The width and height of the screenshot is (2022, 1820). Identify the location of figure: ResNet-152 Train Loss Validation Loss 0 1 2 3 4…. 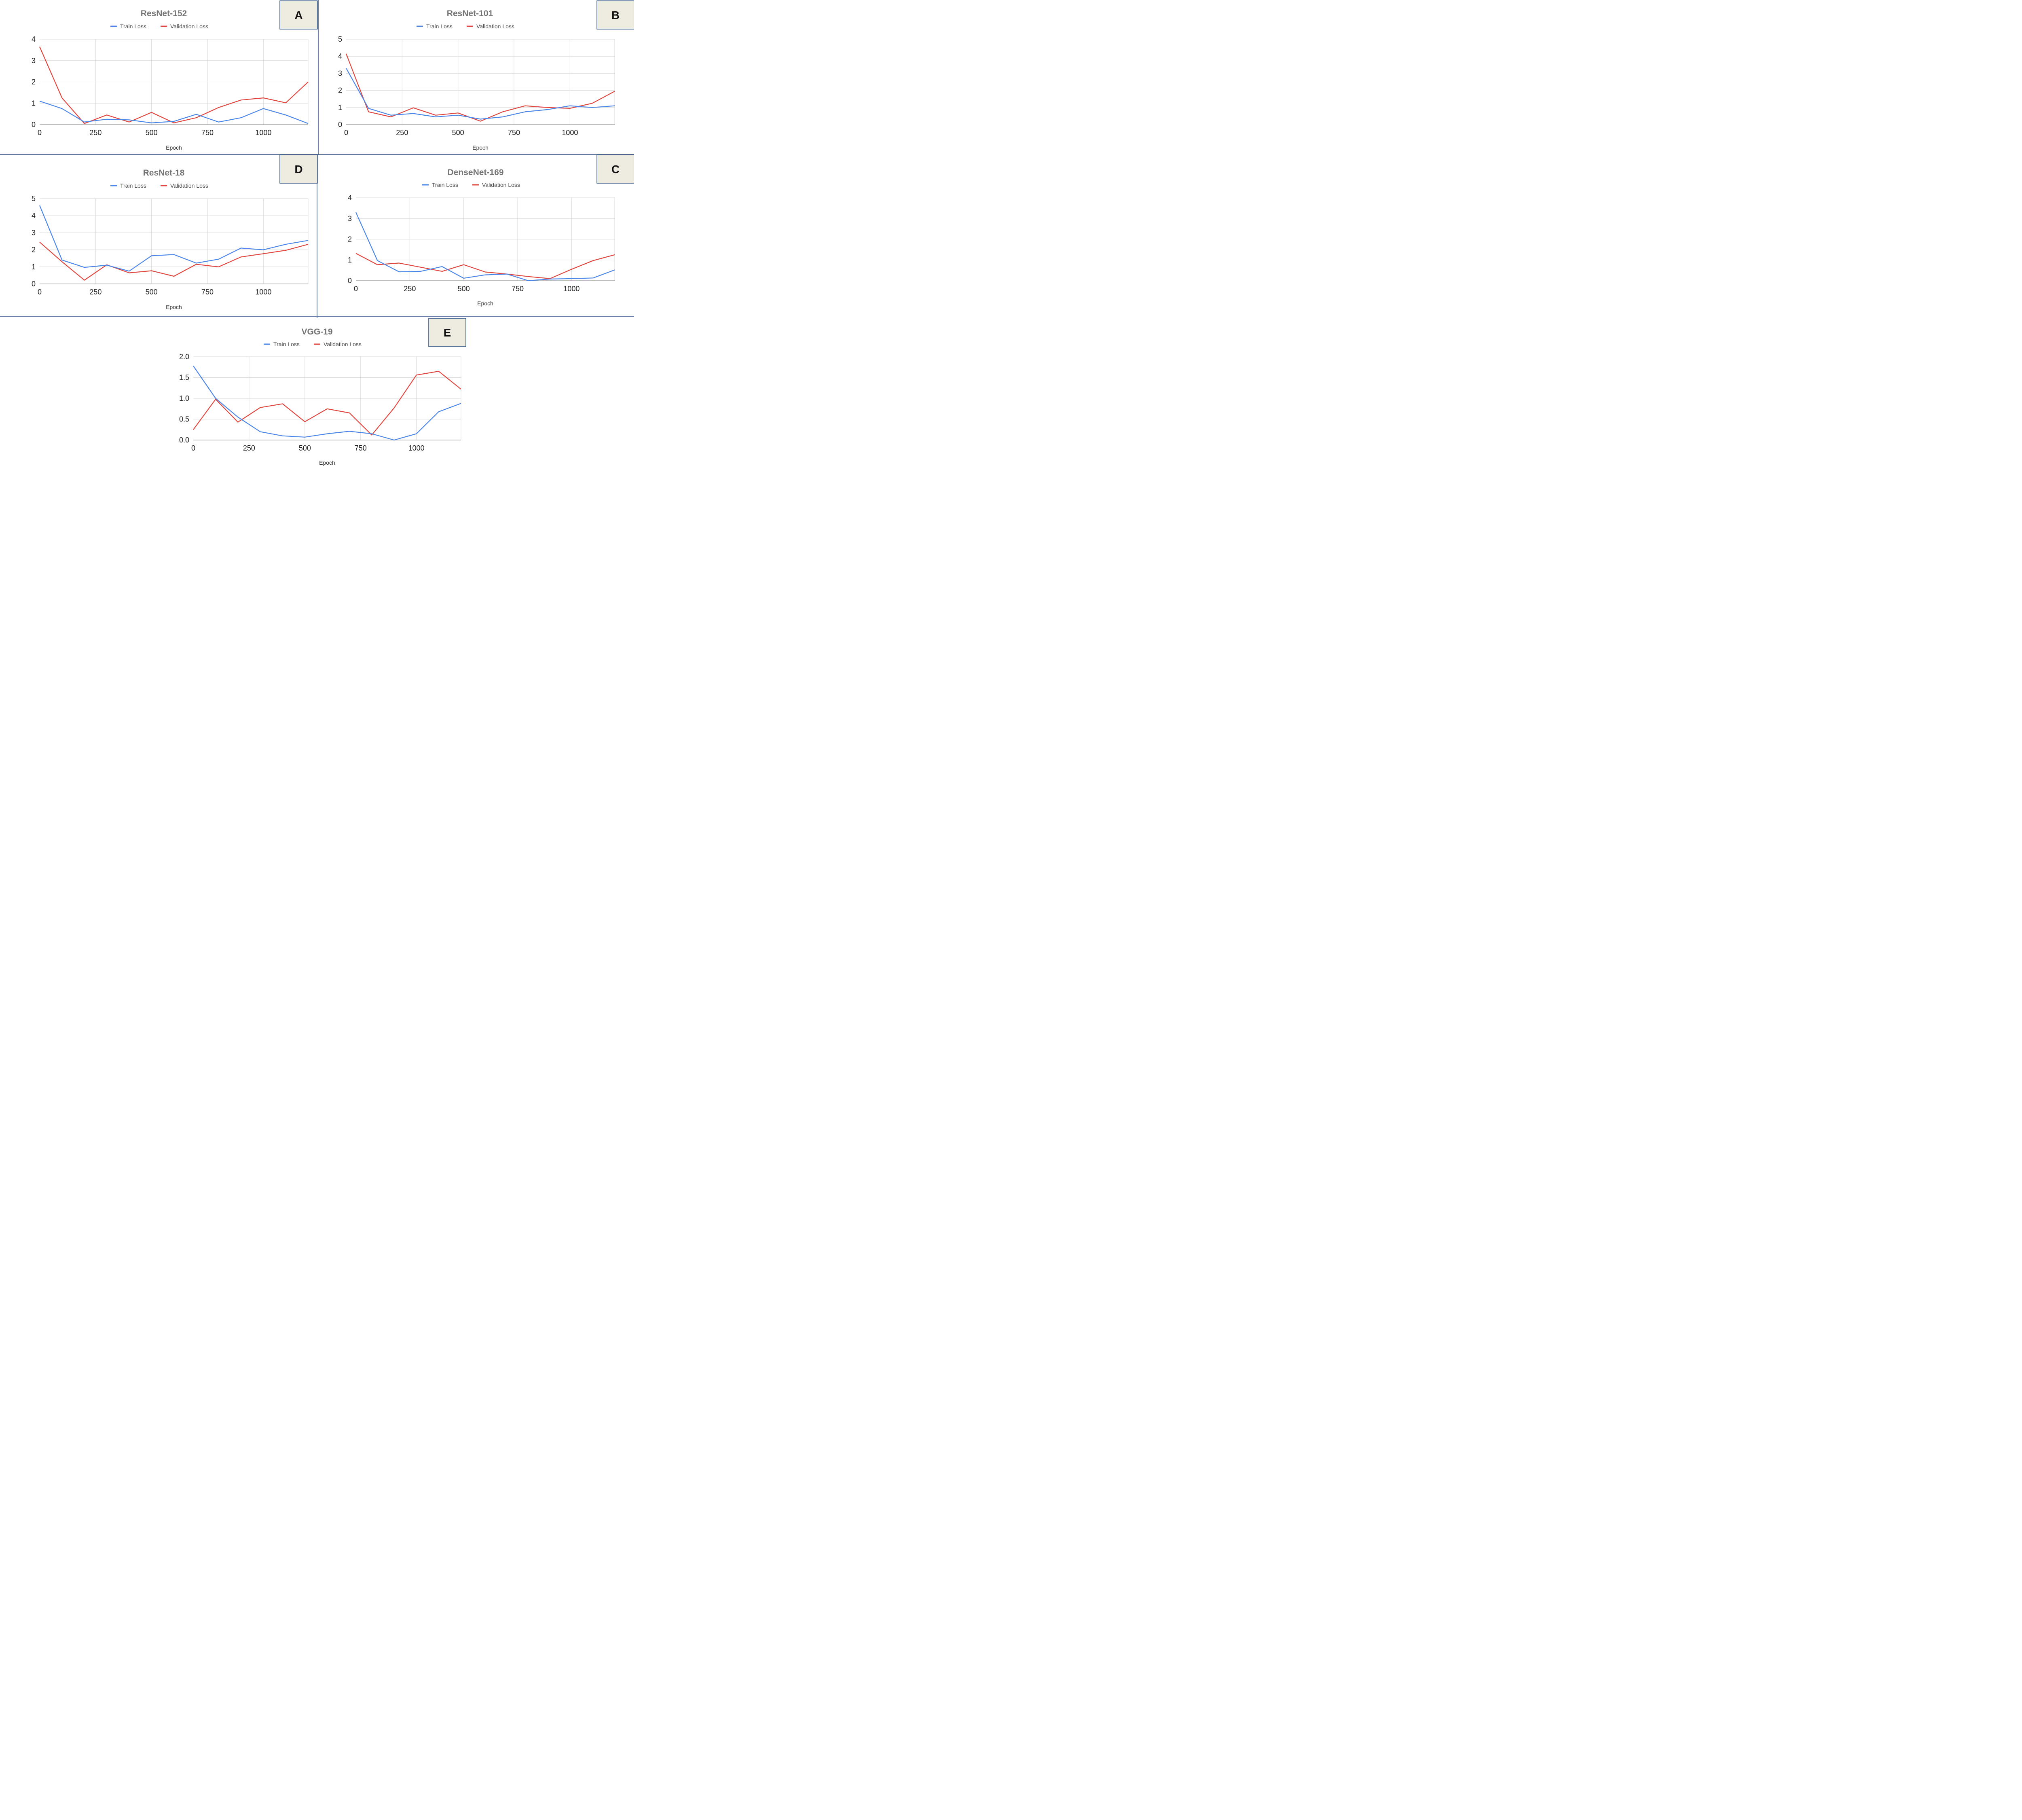
(317, 238).